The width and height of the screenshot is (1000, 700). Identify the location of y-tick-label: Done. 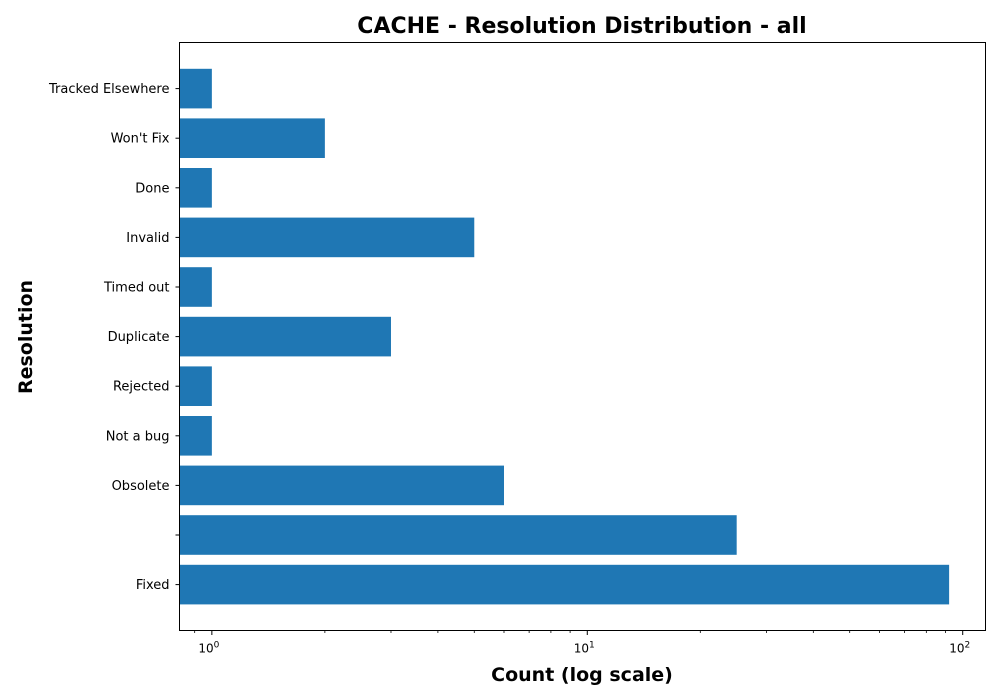
(152, 188).